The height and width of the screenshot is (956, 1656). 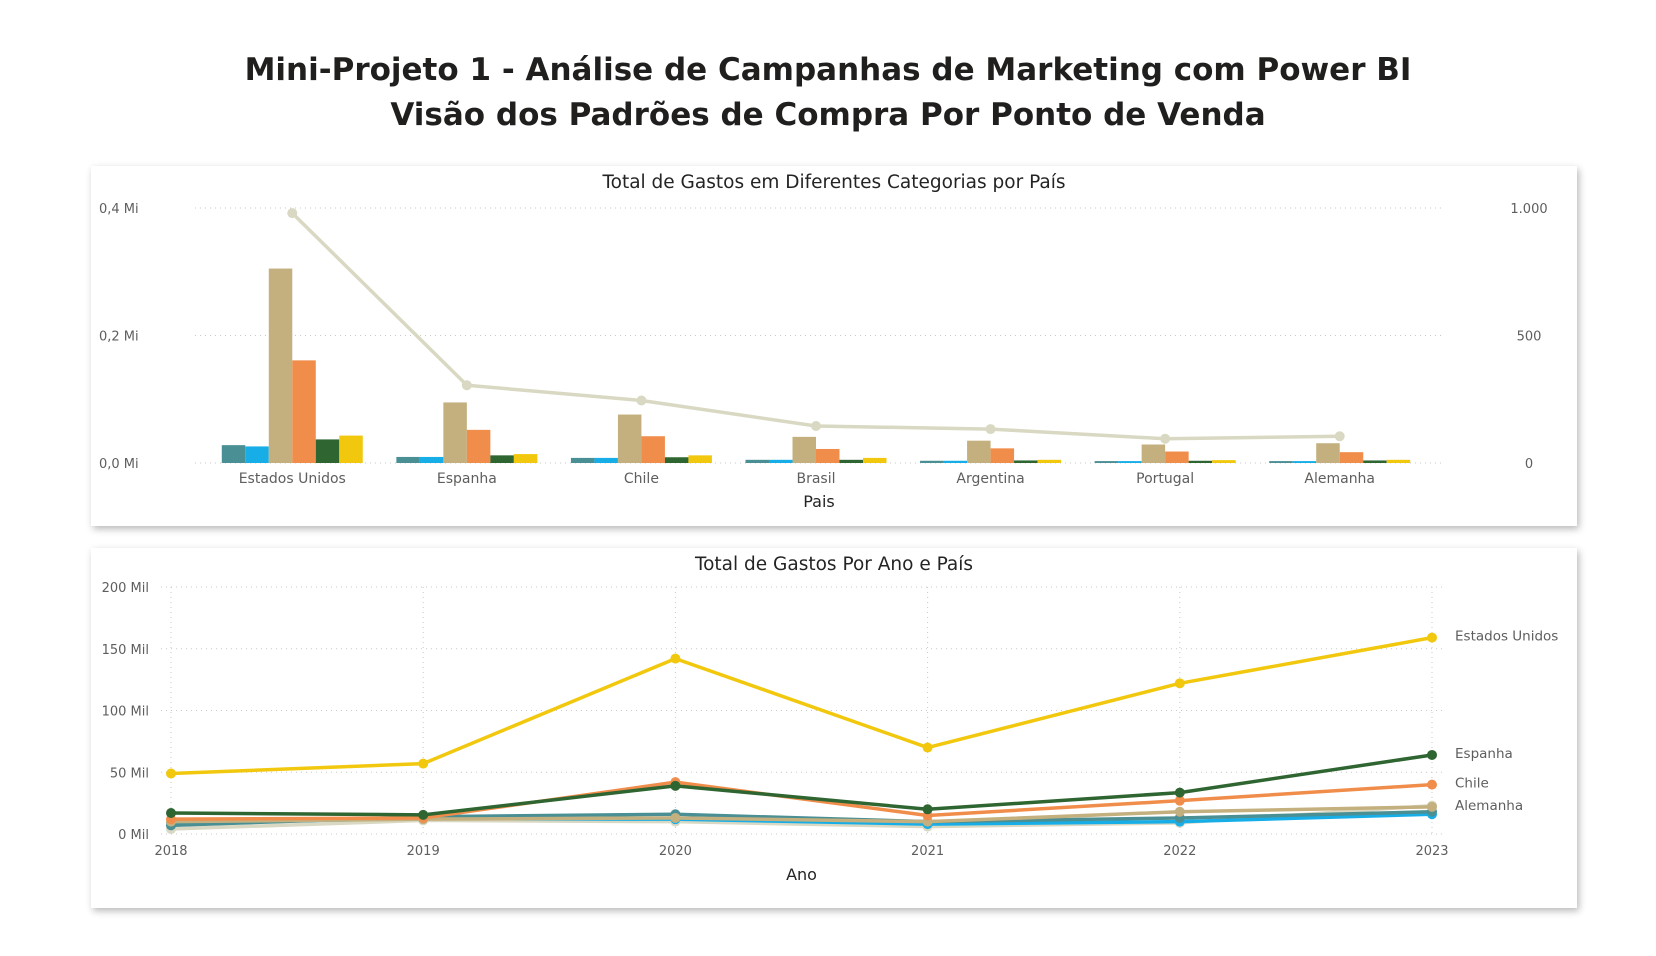 I want to click on x-axis-title: Ano, so click(x=801, y=874).